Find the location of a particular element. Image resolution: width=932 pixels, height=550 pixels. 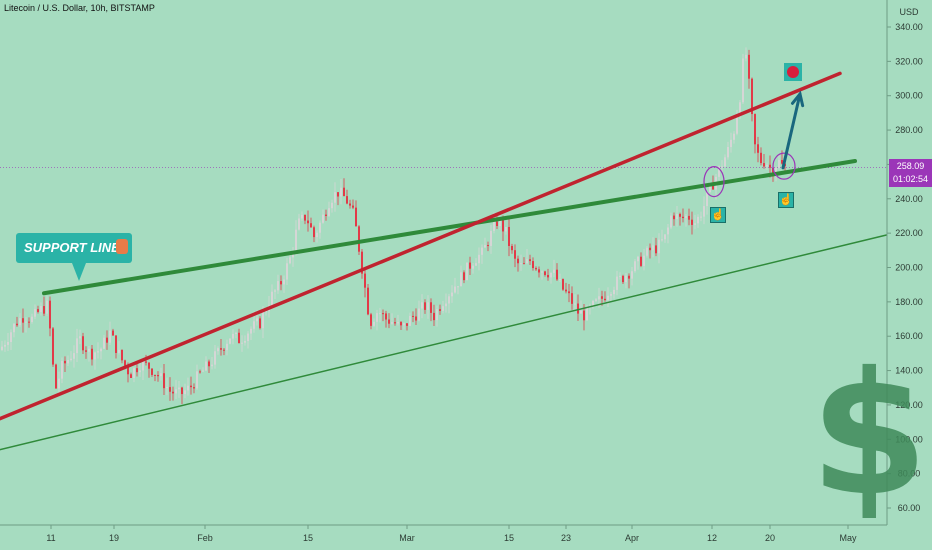

dollar-sign-icon: $ is located at coordinates (869, 435).